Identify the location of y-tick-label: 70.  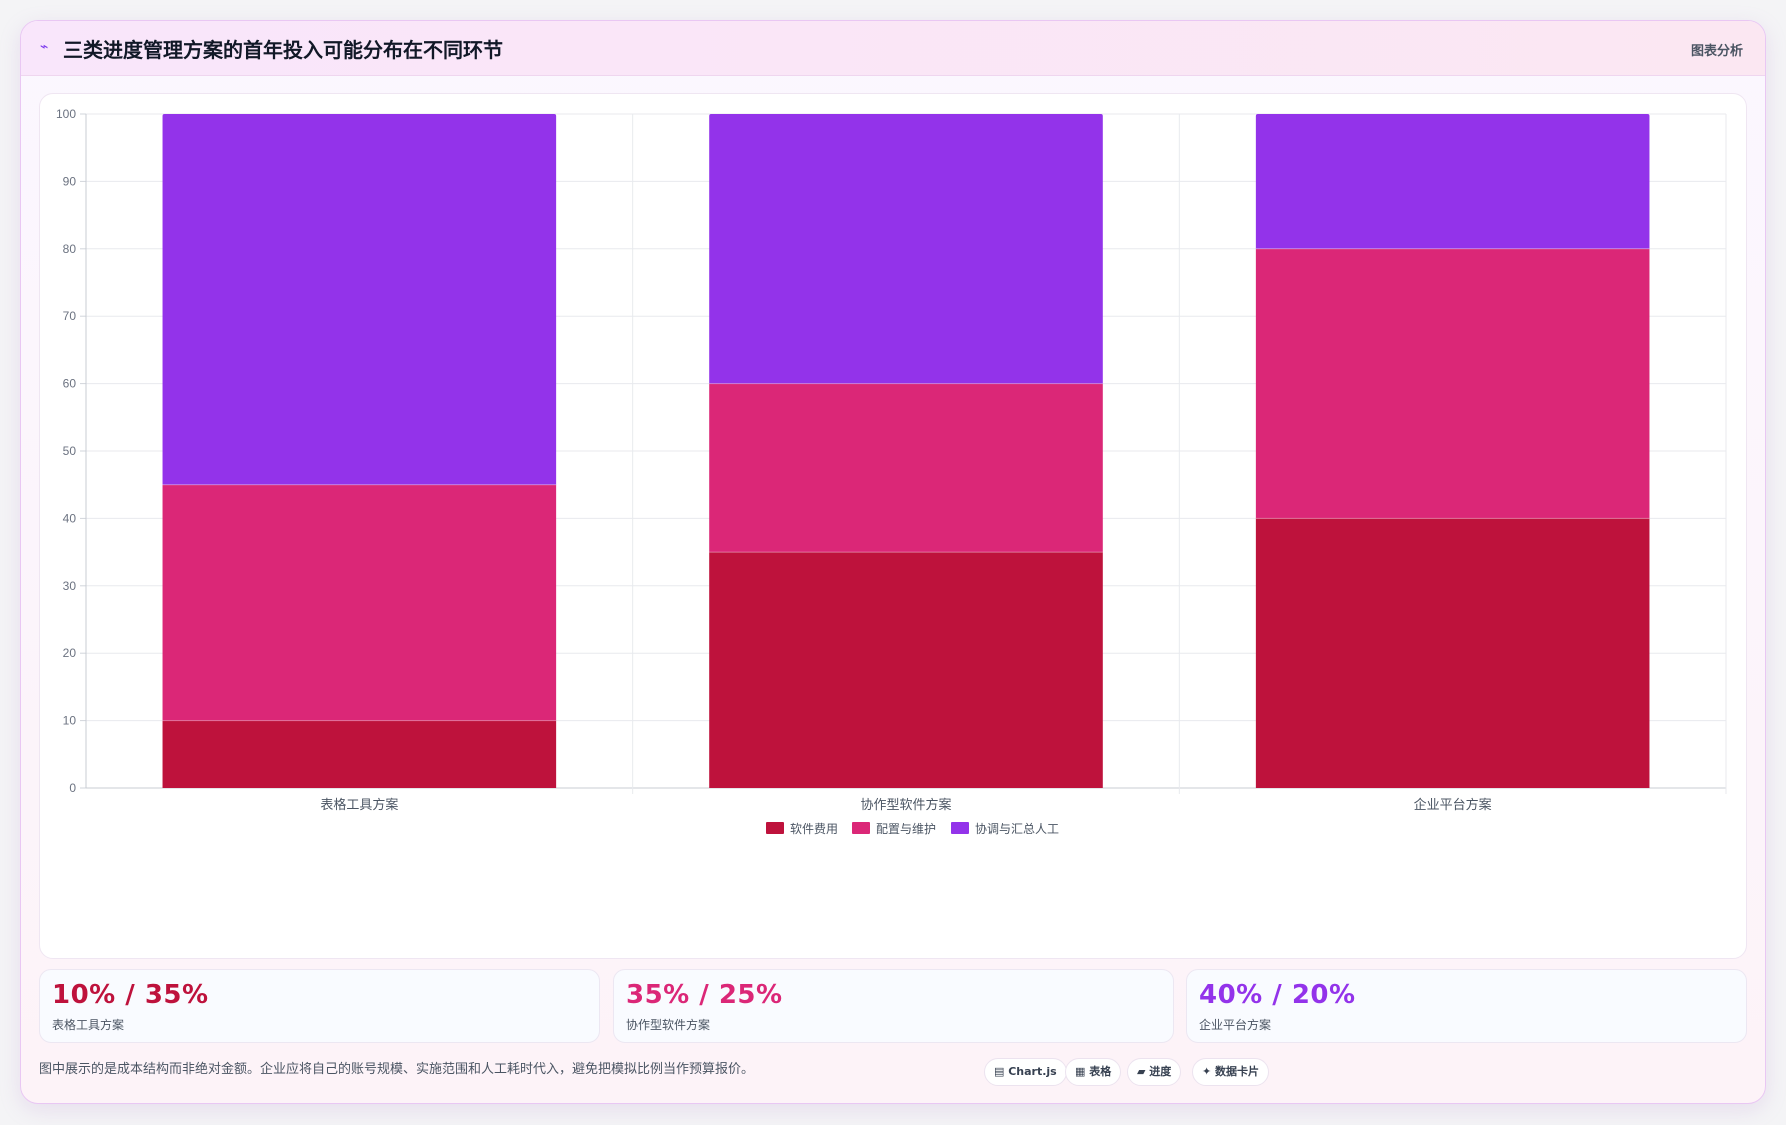
(70, 316).